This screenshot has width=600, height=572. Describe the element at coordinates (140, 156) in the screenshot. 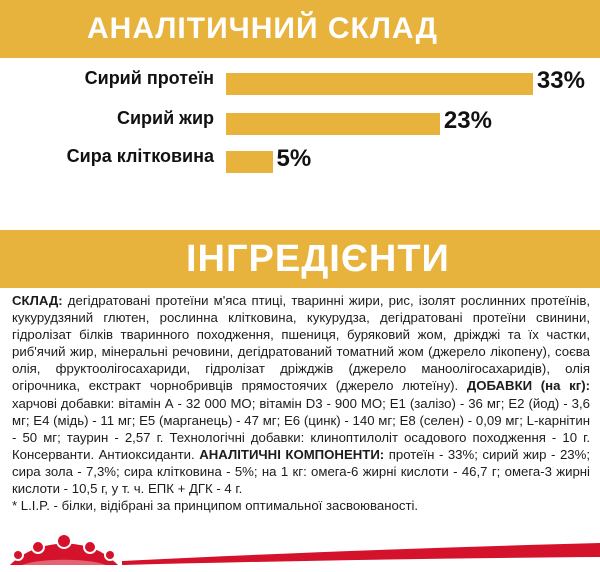

I see `bar-label: Сира клітковина` at that location.